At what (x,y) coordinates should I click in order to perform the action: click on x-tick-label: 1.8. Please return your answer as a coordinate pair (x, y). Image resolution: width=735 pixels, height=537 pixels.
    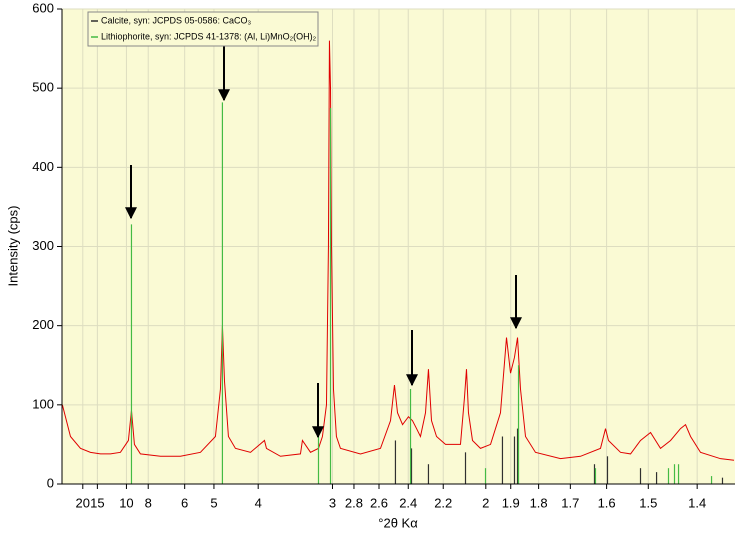
    Looking at the image, I should click on (539, 502).